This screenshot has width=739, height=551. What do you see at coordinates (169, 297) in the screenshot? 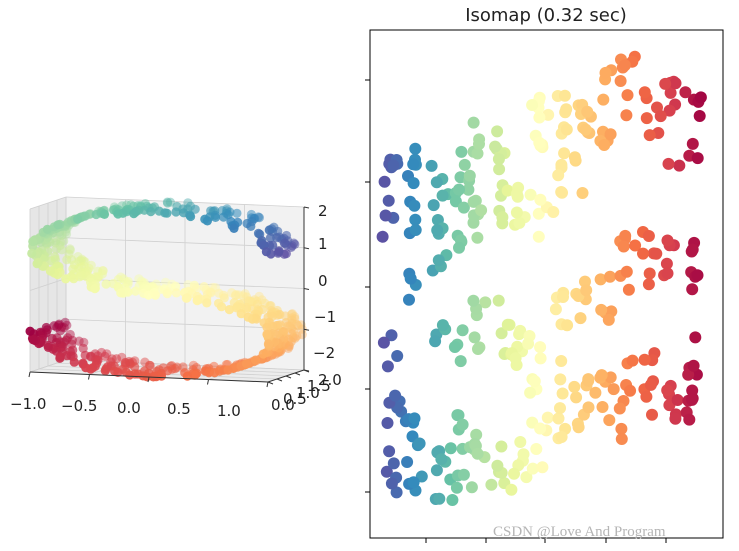
I see `3d-tick-marks` at bounding box center [169, 297].